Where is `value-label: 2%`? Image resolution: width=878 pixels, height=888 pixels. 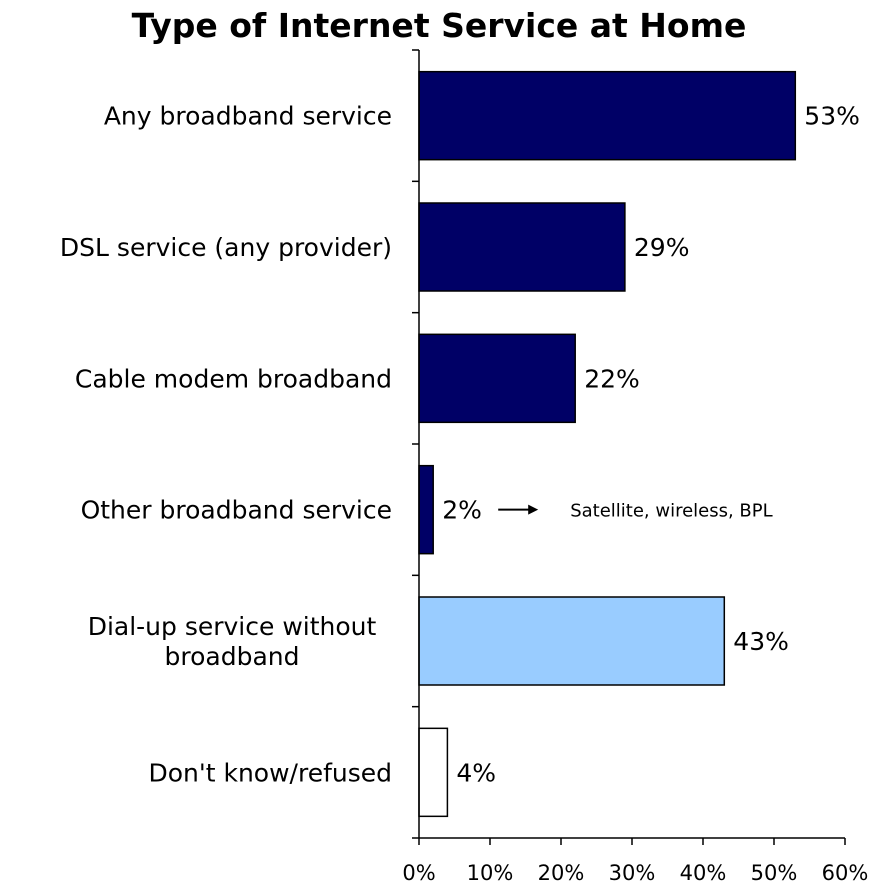 value-label: 2% is located at coordinates (462, 510).